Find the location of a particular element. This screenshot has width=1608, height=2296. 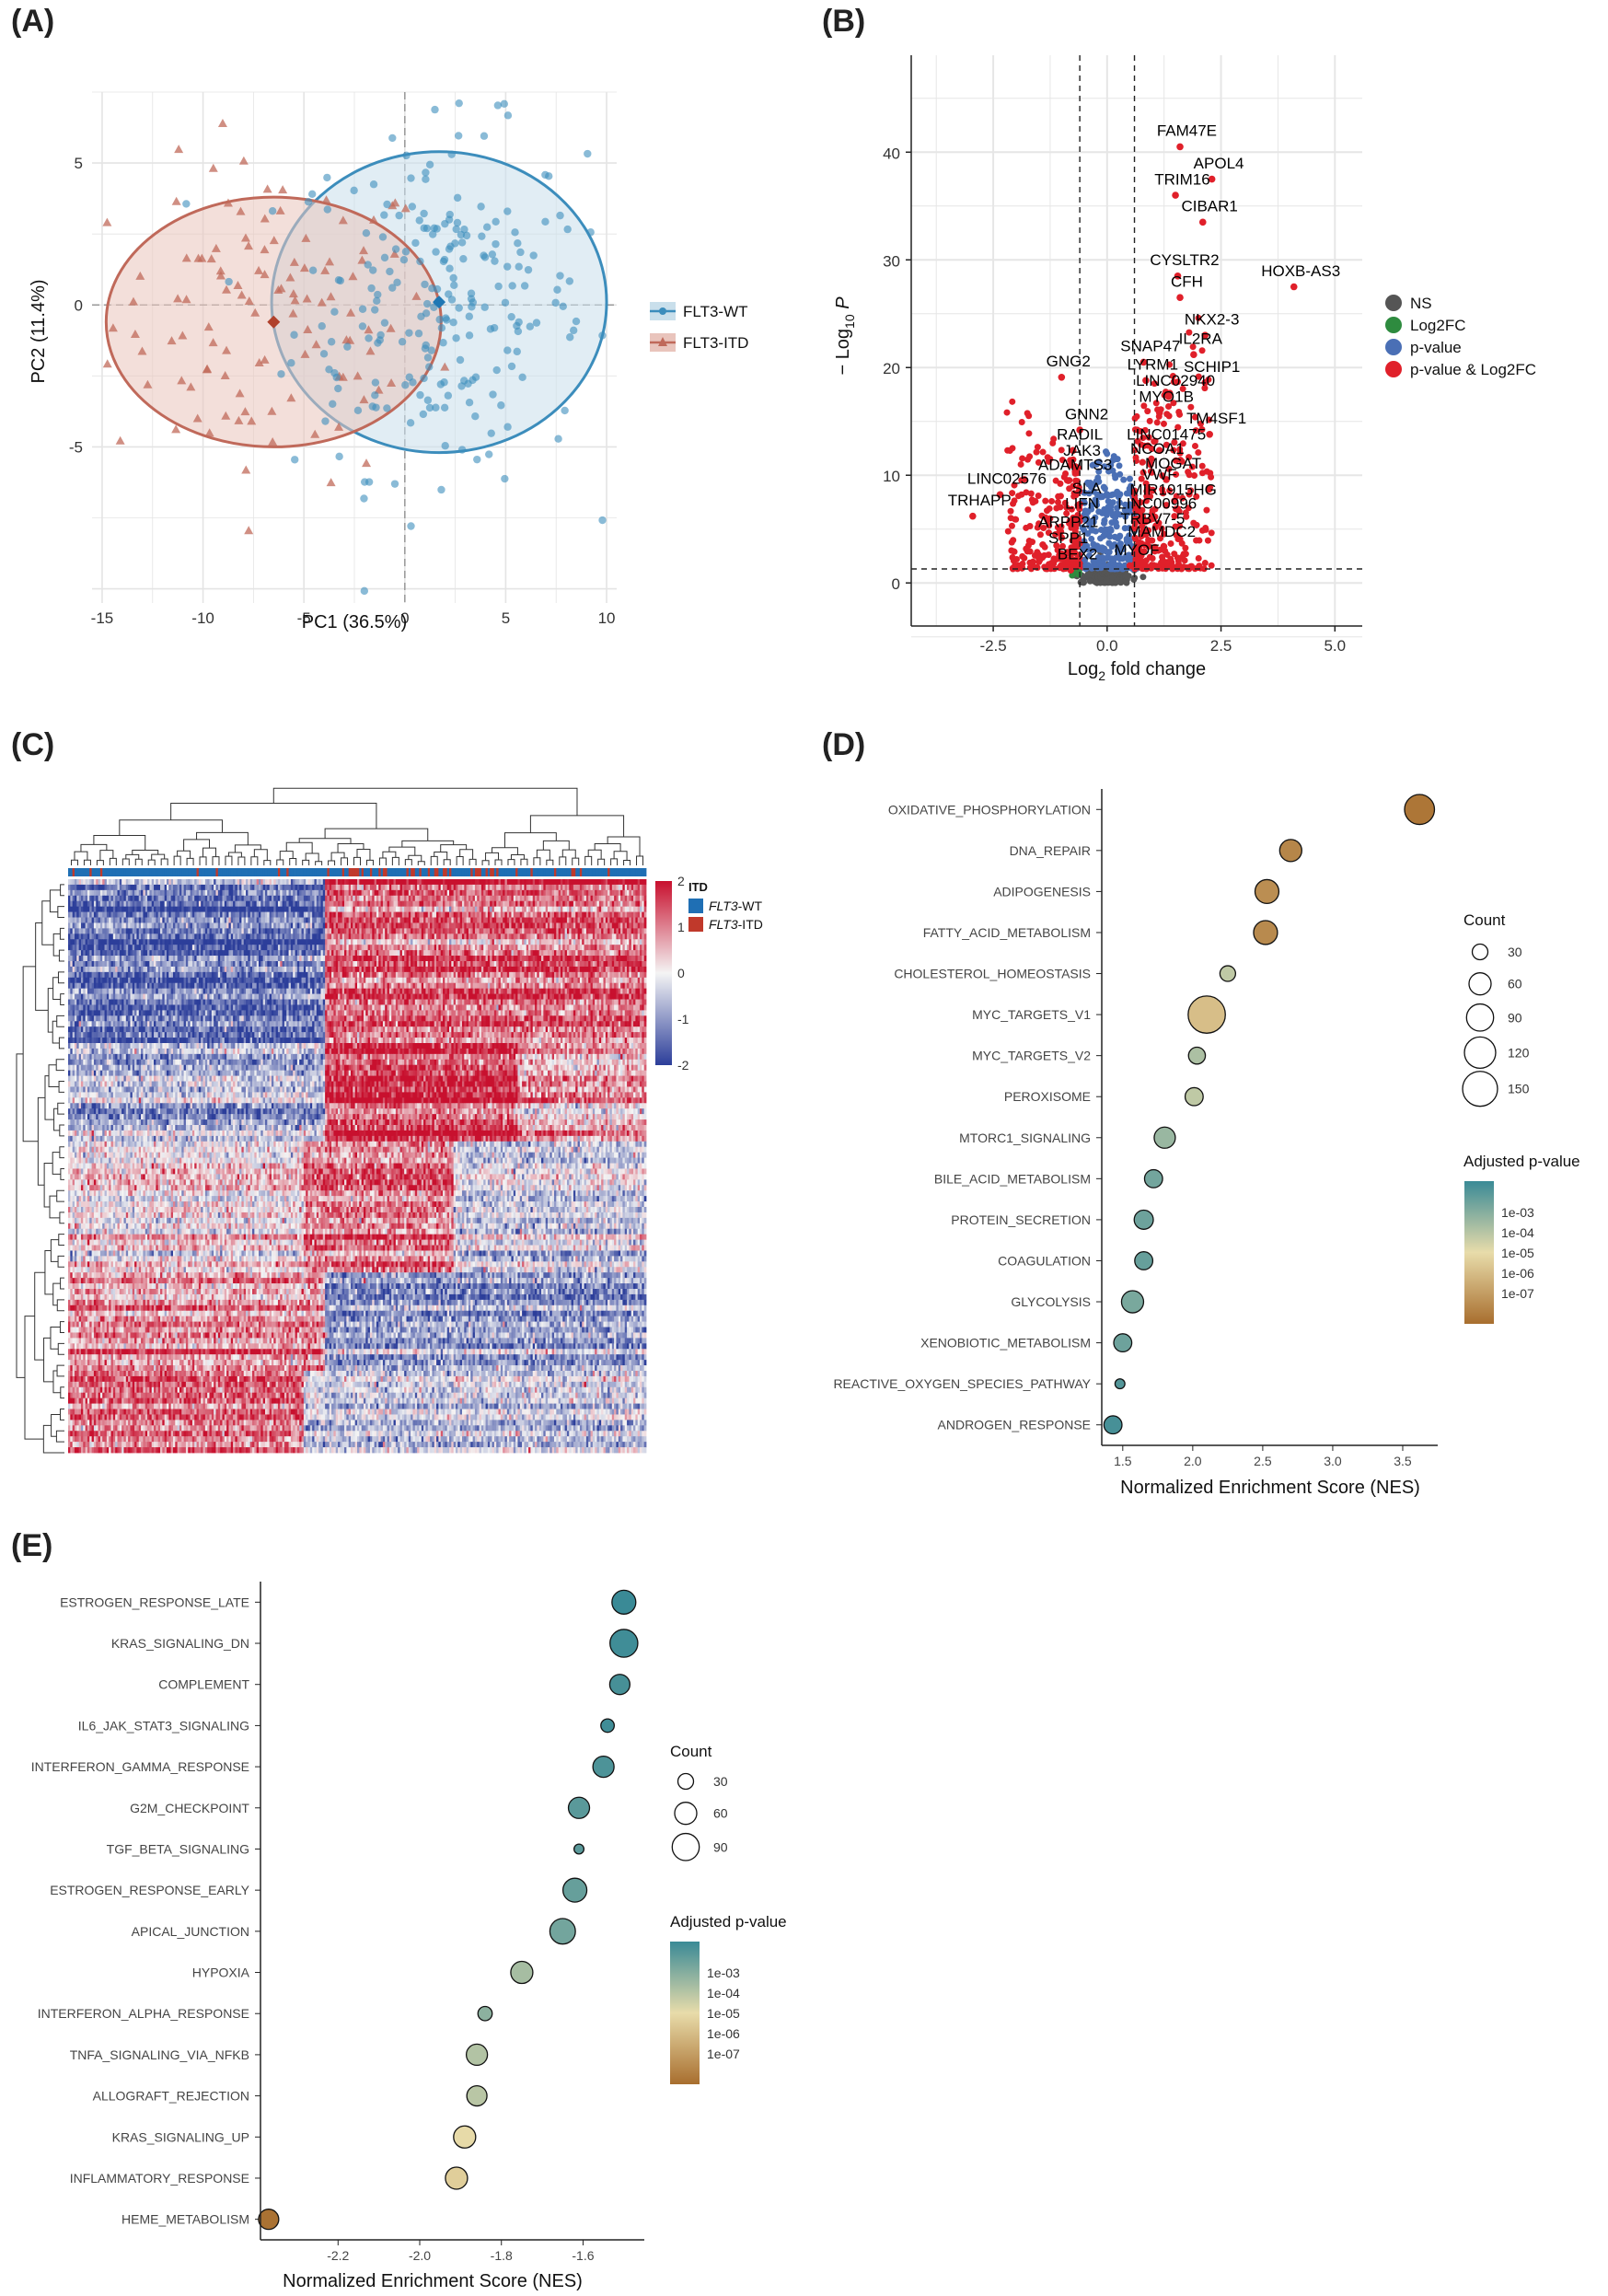

panel-label-e: (E) is located at coordinates (31, 1545).